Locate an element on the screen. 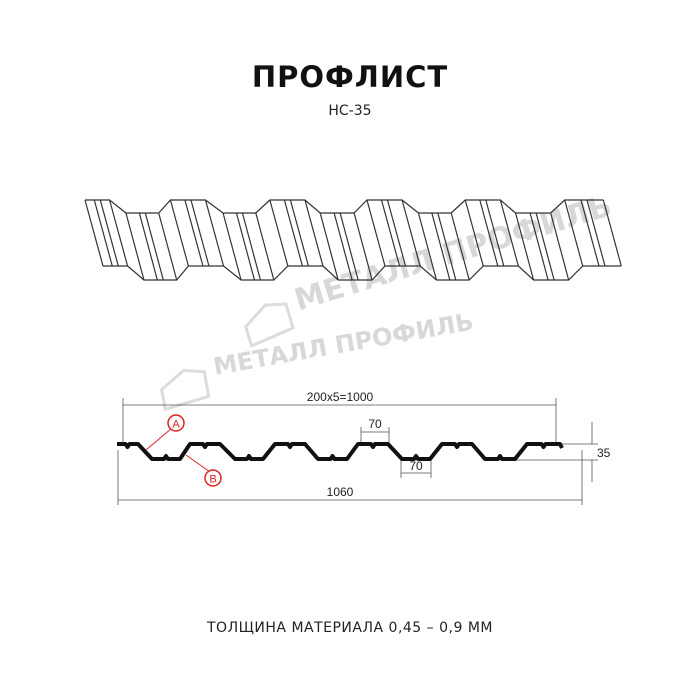 Image resolution: width=700 pixels, height=700 pixels. marker-b: B is located at coordinates (203, 470).